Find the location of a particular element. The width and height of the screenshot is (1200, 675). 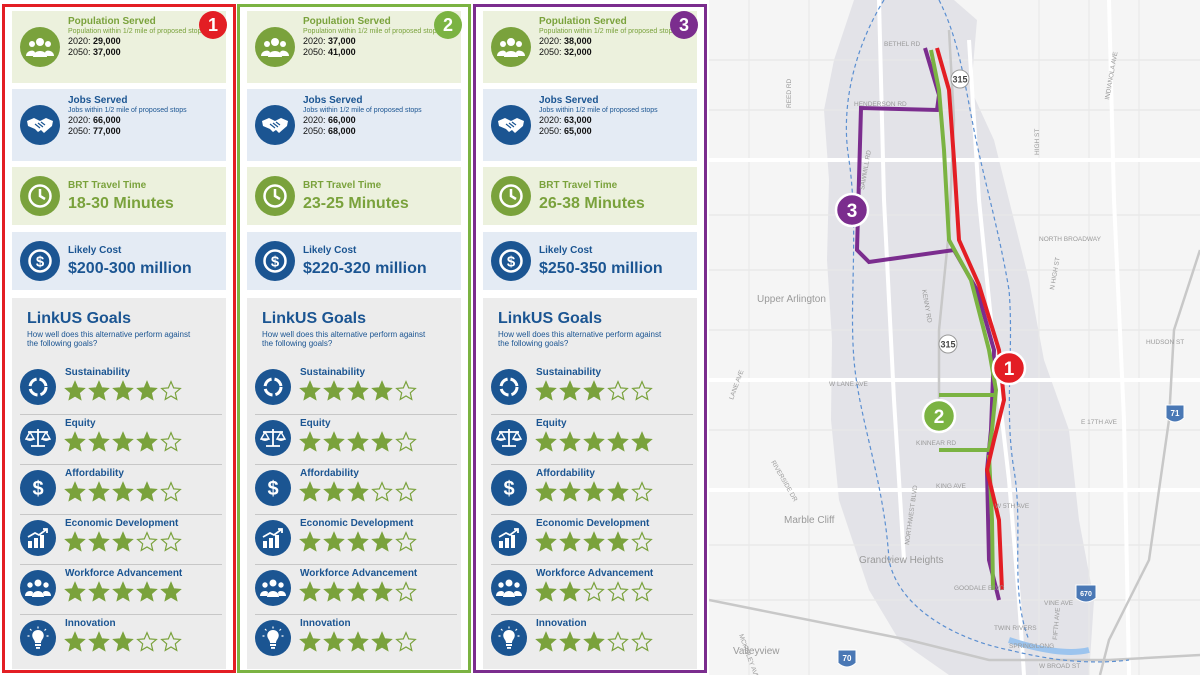

population-2020: 2020: 38,000 is located at coordinates (565, 41).